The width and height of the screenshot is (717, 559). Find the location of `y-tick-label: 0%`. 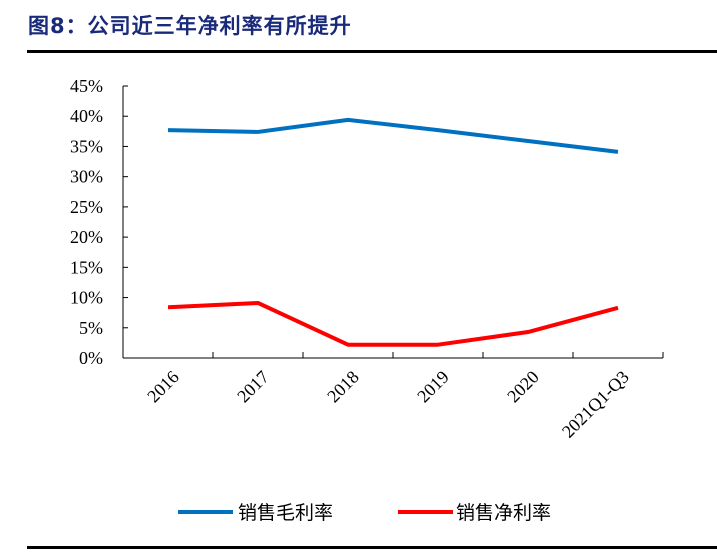

y-tick-label: 0% is located at coordinates (91, 358).